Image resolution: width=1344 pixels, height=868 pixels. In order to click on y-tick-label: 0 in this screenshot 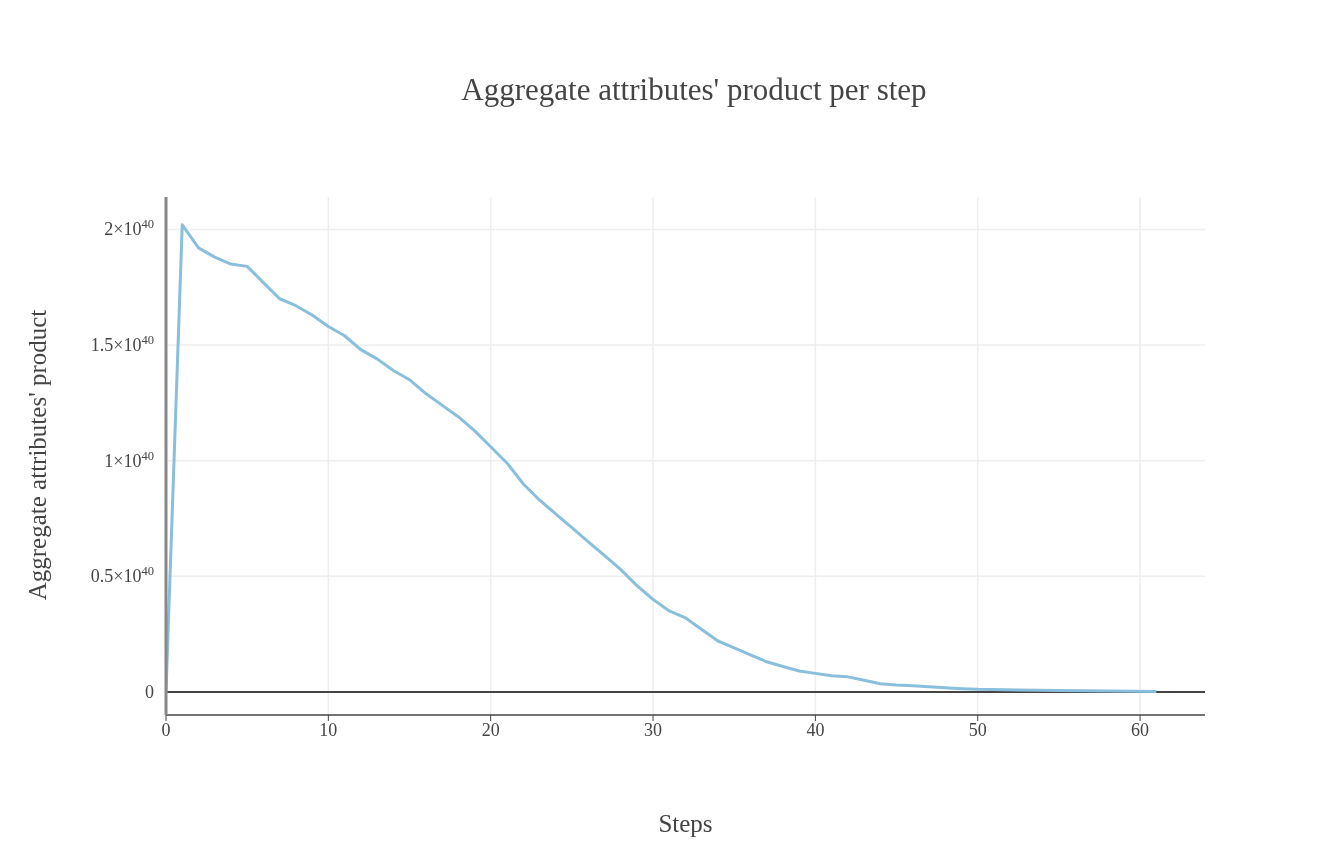, I will do `click(149, 691)`.